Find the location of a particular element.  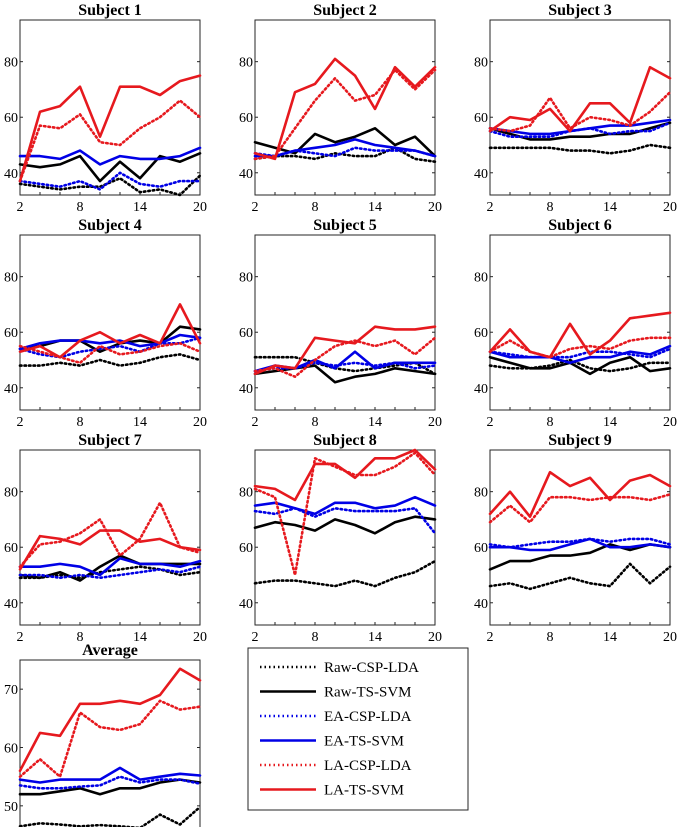

panel-10: Average506070281420 is located at coordinates (103, 734).